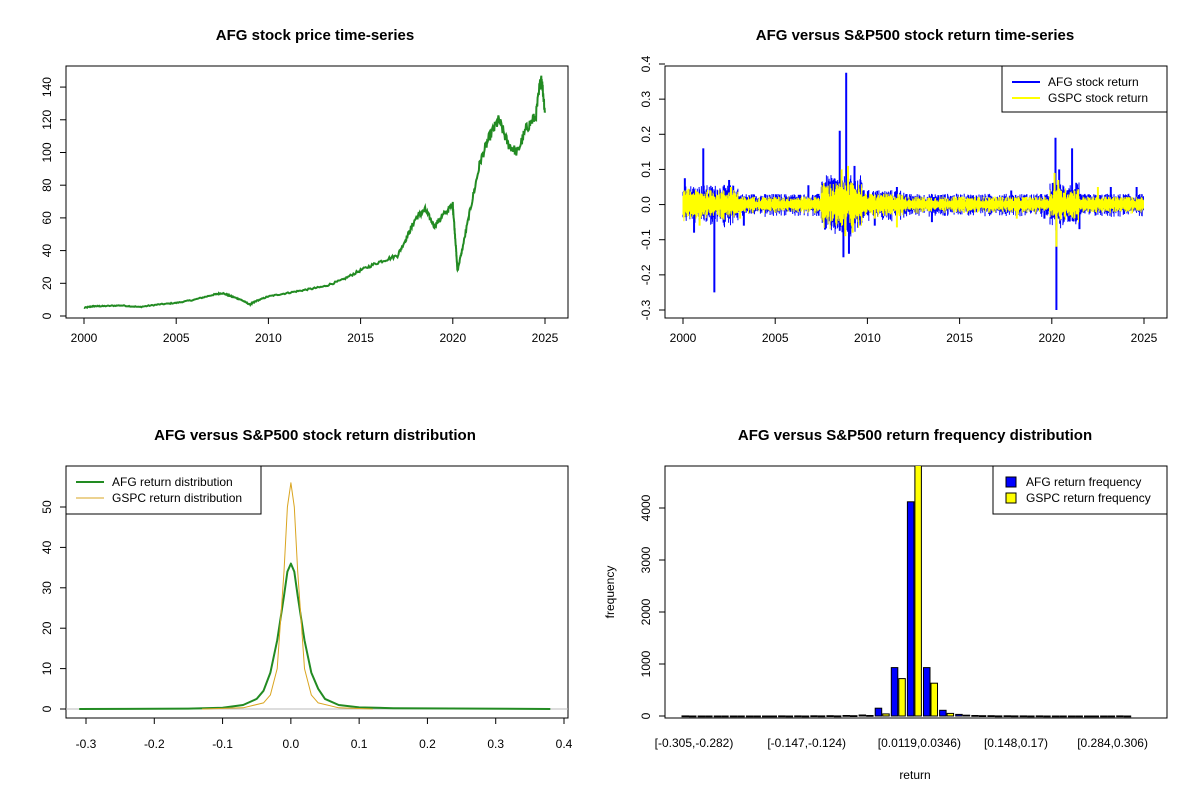 The image size is (1200, 800). I want to click on x-tick-label: [-0.305,-0.282), so click(694, 743).